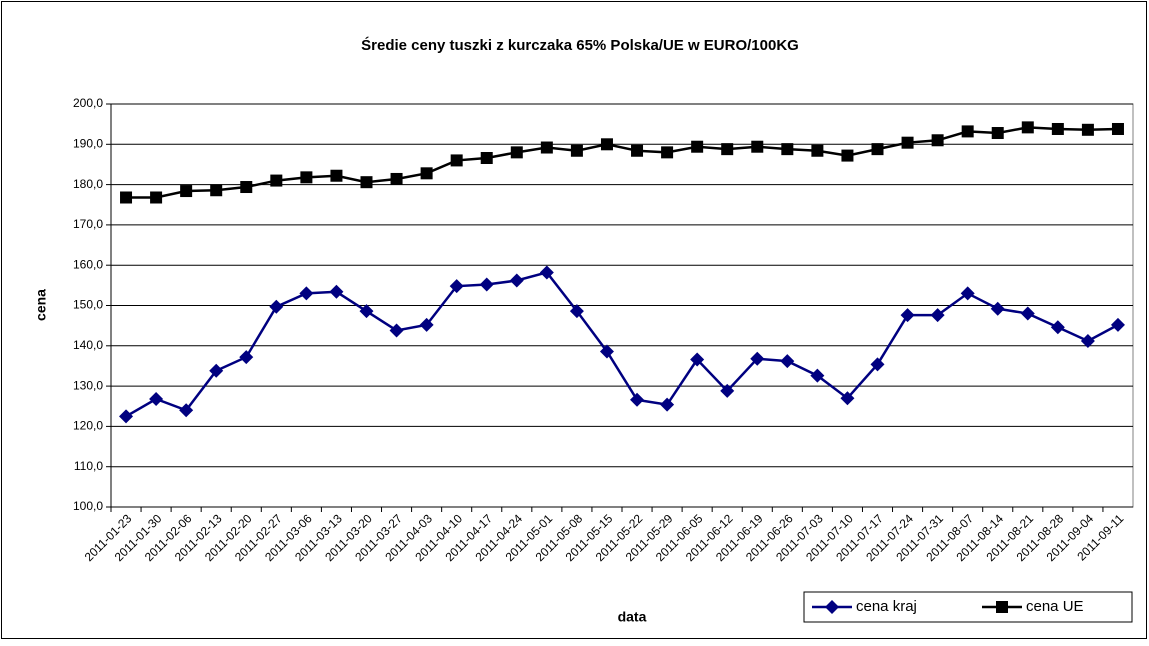 The width and height of the screenshot is (1149, 646). Describe the element at coordinates (88, 466) in the screenshot. I see `y-tick-label: 110,0` at that location.